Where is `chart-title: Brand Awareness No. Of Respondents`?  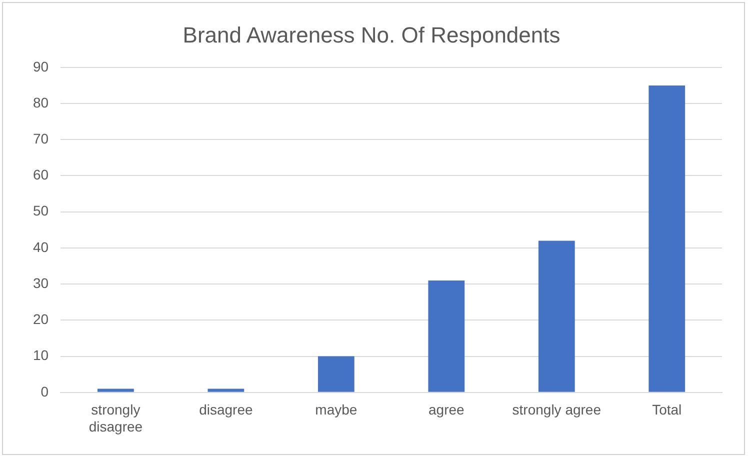
chart-title: Brand Awareness No. Of Respondents is located at coordinates (371, 35).